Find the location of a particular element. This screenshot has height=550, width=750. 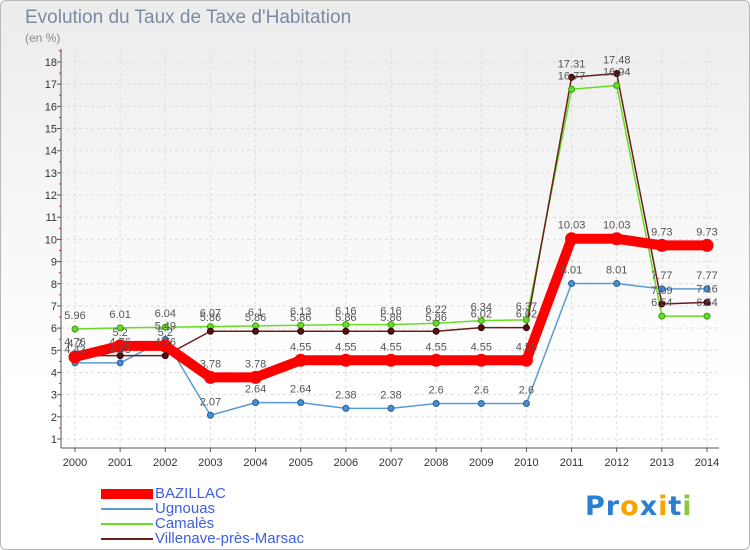

data-label: 16.77 is located at coordinates (572, 76).